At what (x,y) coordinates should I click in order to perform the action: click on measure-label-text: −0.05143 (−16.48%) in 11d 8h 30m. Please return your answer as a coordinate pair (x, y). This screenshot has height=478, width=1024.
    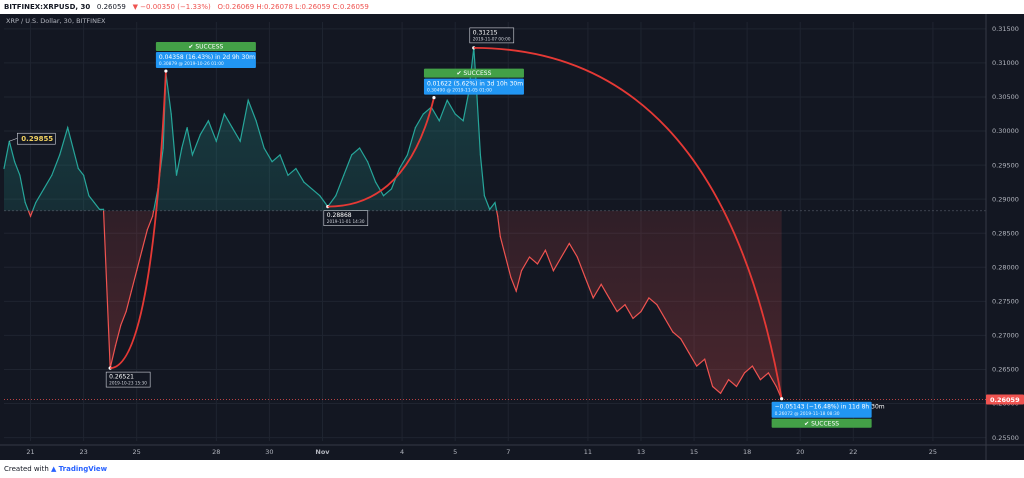
    Looking at the image, I should click on (830, 407).